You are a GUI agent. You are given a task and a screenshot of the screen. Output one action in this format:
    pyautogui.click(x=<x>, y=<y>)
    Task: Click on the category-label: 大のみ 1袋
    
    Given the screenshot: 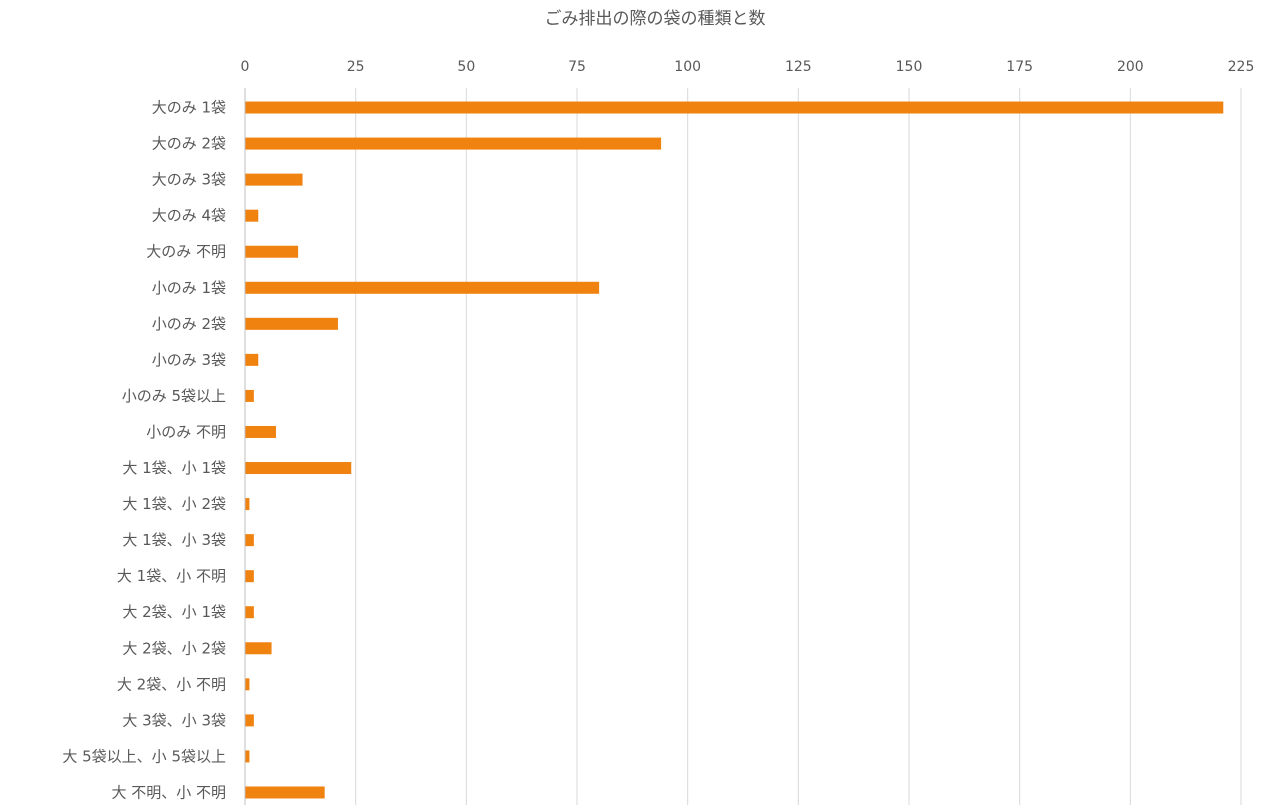 What is the action you would take?
    pyautogui.click(x=189, y=108)
    